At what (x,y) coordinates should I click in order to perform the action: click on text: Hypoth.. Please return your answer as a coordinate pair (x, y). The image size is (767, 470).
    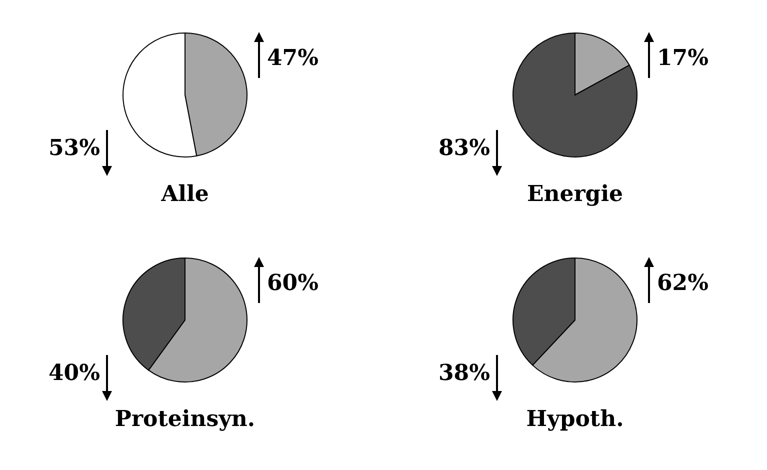
    Looking at the image, I should click on (575, 419).